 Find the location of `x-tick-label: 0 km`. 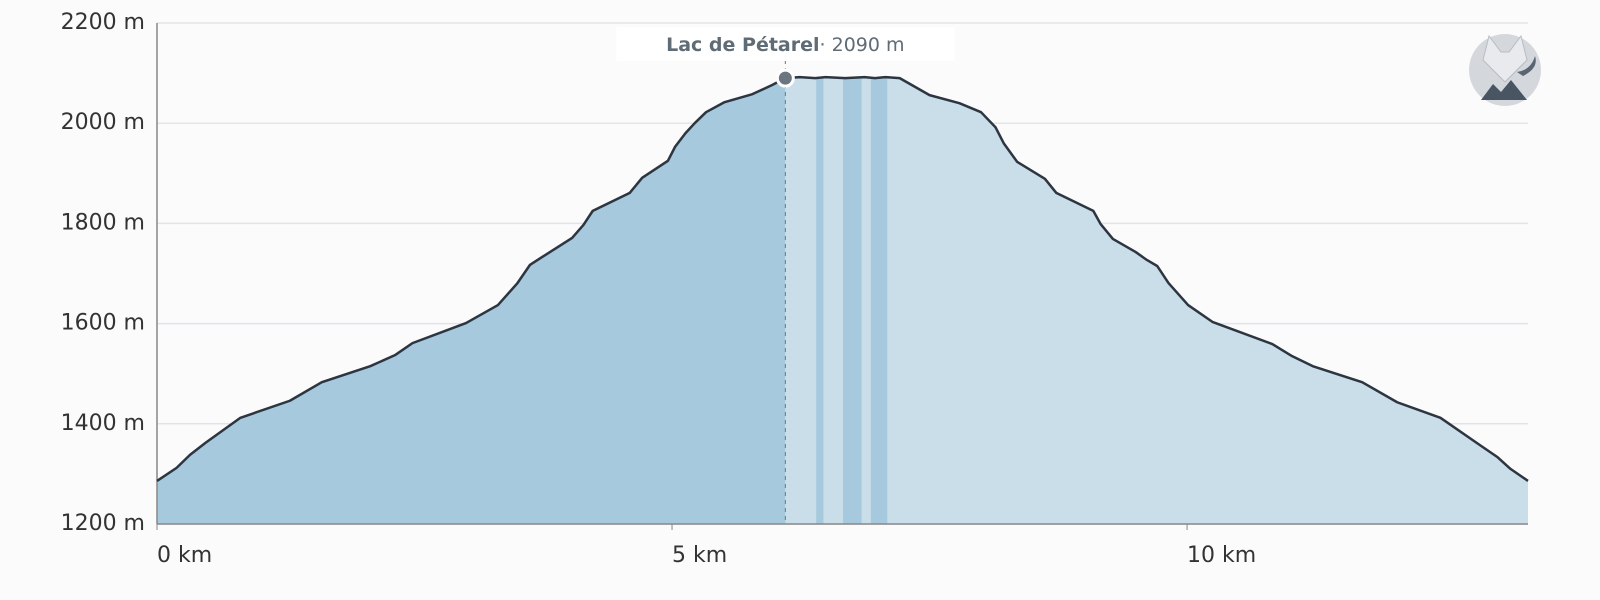

x-tick-label: 0 km is located at coordinates (184, 555).